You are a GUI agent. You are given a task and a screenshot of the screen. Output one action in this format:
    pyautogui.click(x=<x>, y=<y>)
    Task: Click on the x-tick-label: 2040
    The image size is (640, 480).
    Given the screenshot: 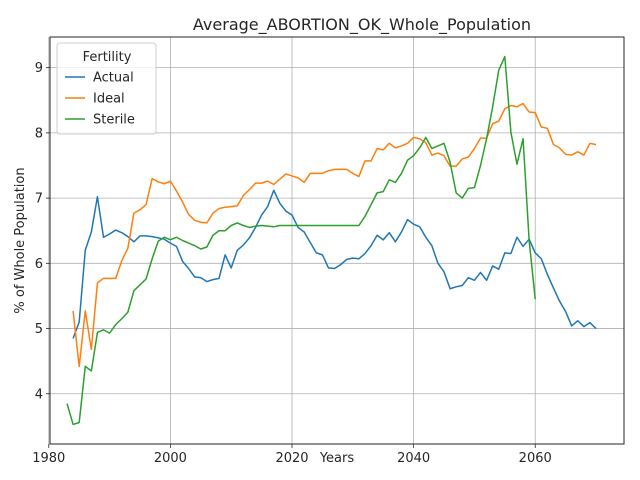 What is the action you would take?
    pyautogui.click(x=413, y=458)
    